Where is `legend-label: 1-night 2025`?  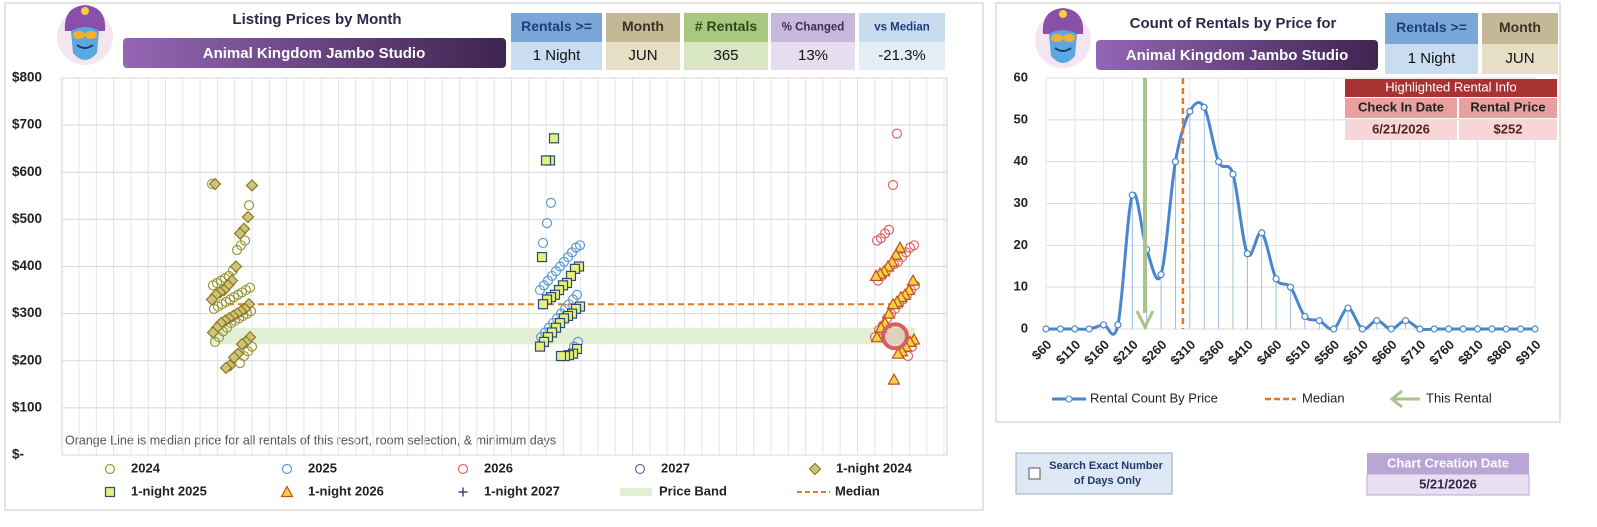 legend-label: 1-night 2025 is located at coordinates (169, 490).